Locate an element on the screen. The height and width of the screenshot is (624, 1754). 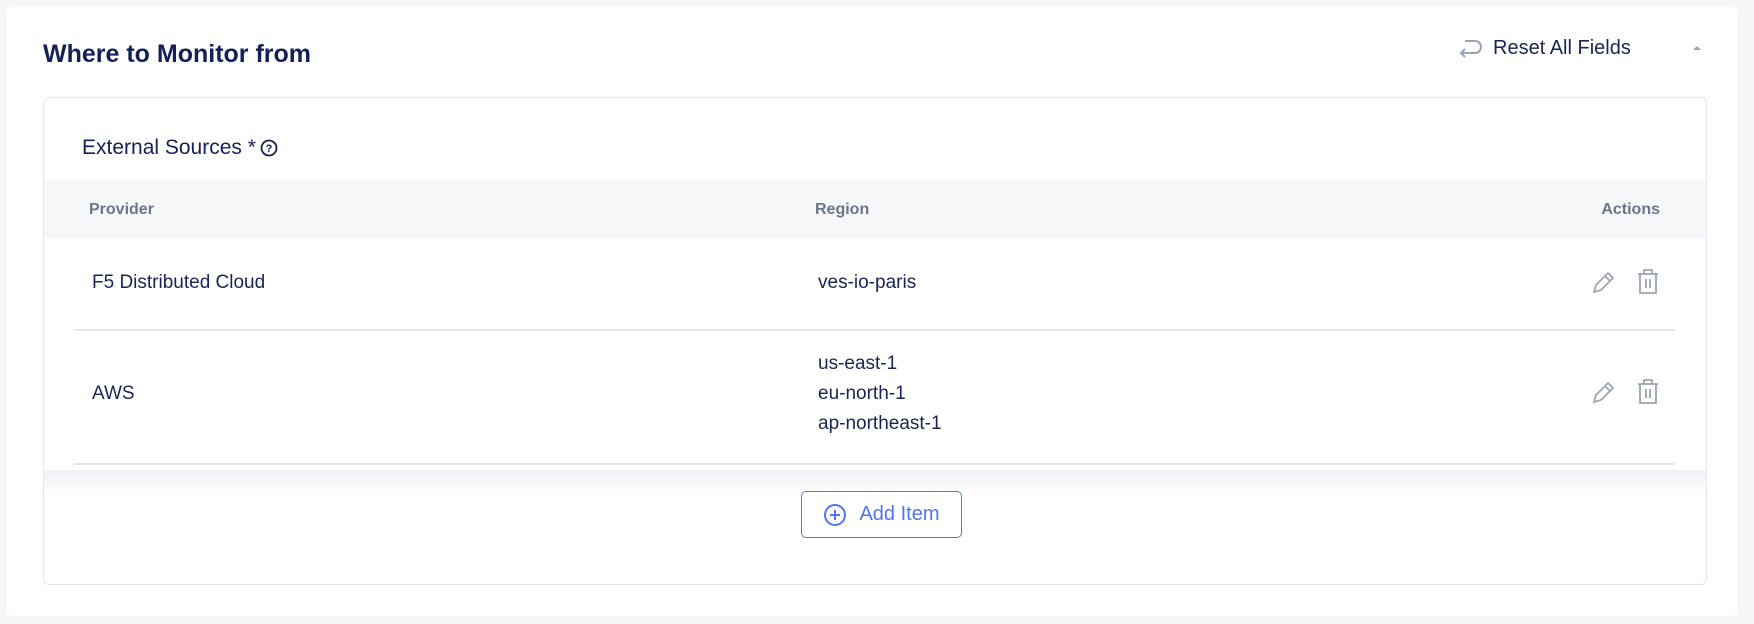
table-shadow is located at coordinates (875, 482).